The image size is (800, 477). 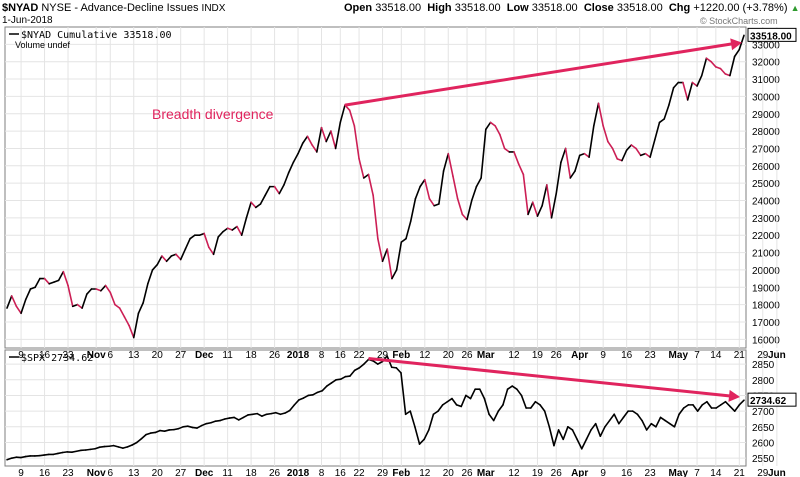 I want to click on y-tick-label: 33000, so click(x=766, y=45).